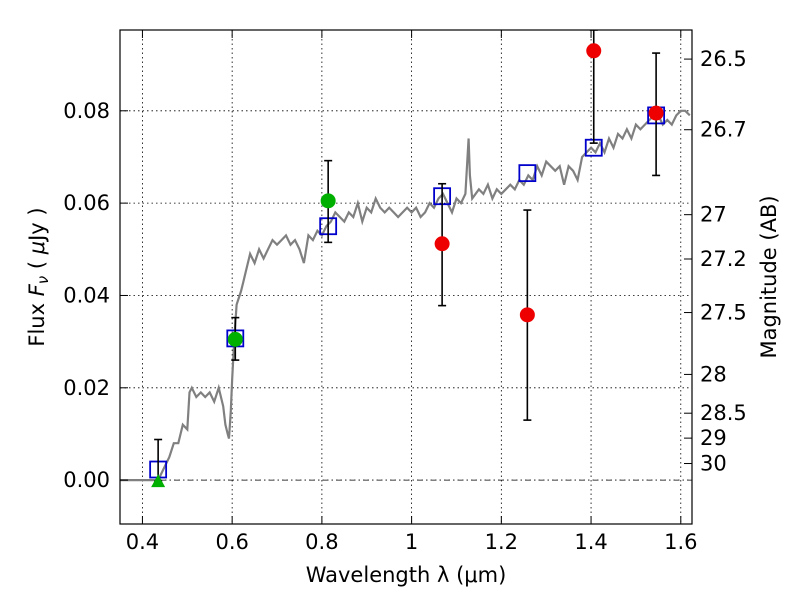 The height and width of the screenshot is (600, 800). Describe the element at coordinates (723, 130) in the screenshot. I see `mag-tick-label: 26.7` at that location.